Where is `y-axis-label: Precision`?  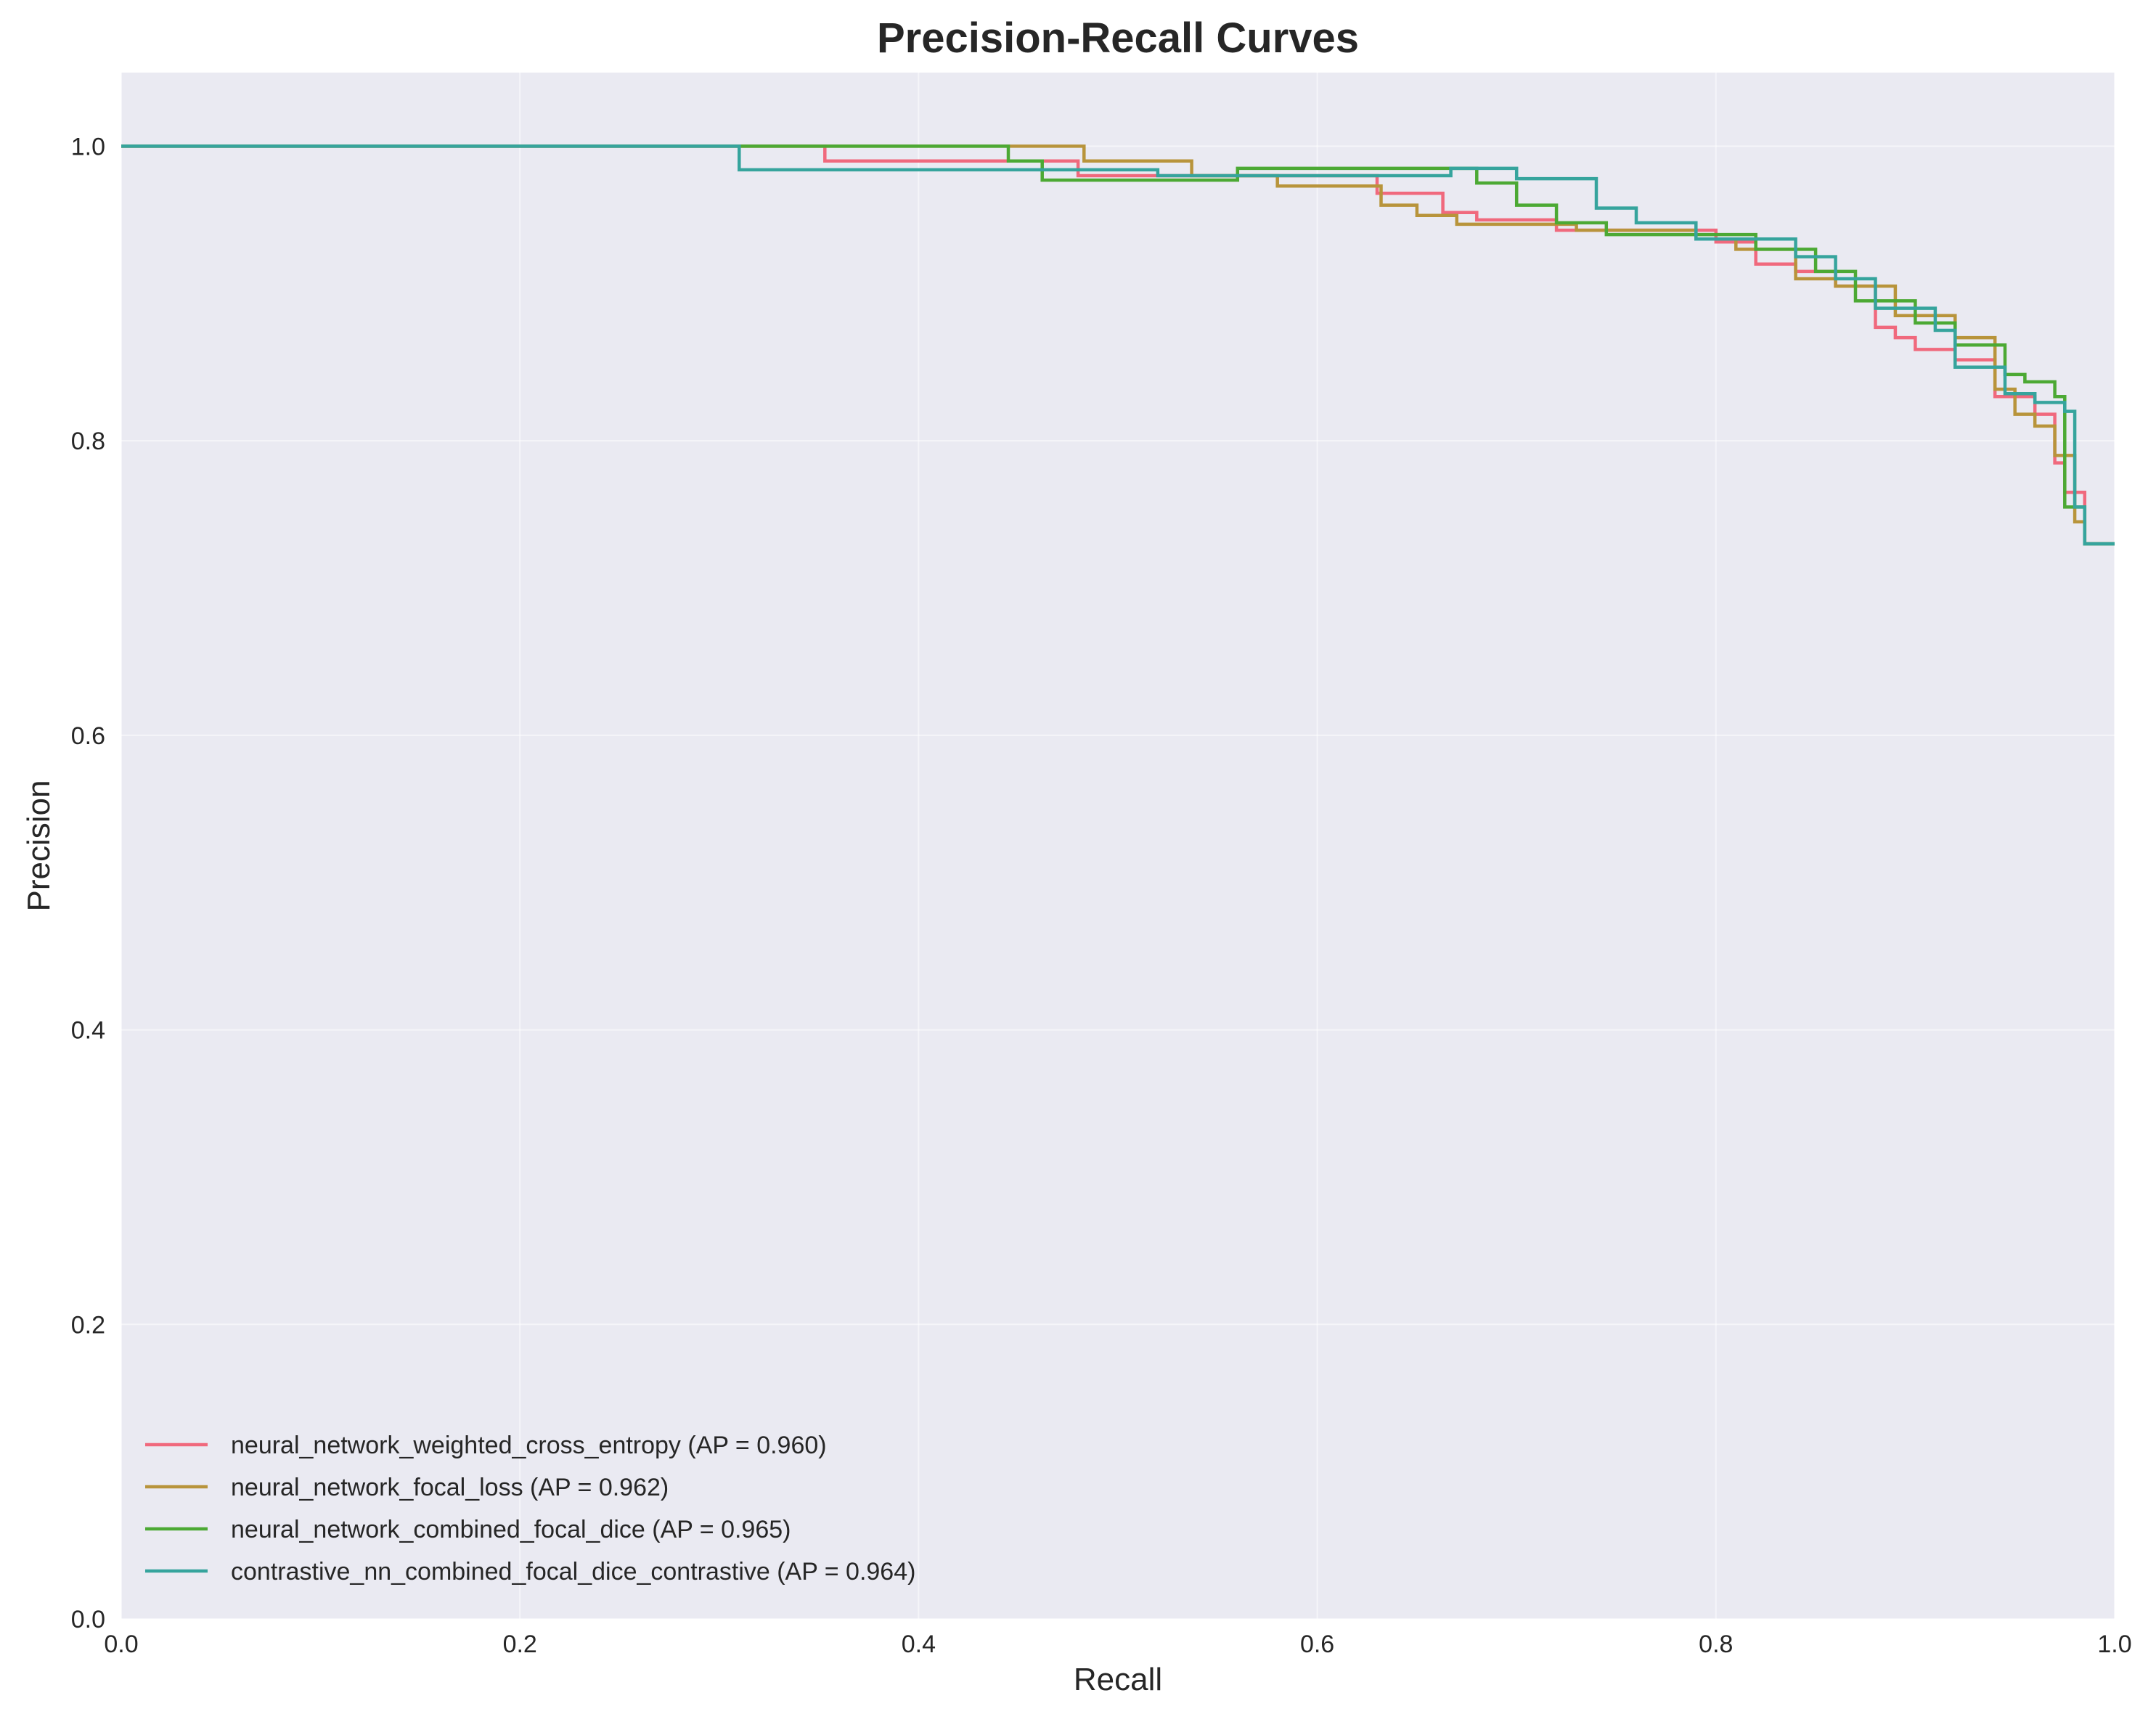
y-axis-label: Precision is located at coordinates (39, 846).